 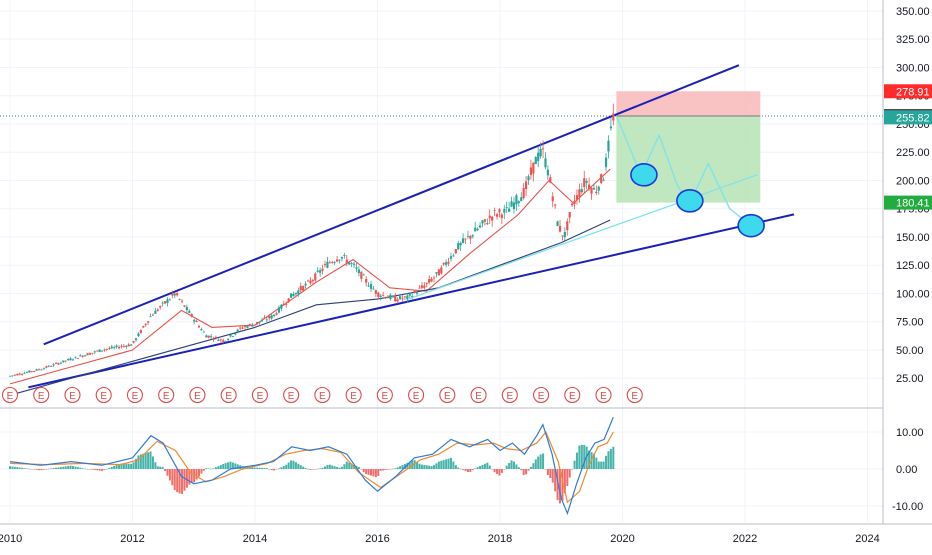 What do you see at coordinates (908, 91) in the screenshot?
I see `price-tag` at bounding box center [908, 91].